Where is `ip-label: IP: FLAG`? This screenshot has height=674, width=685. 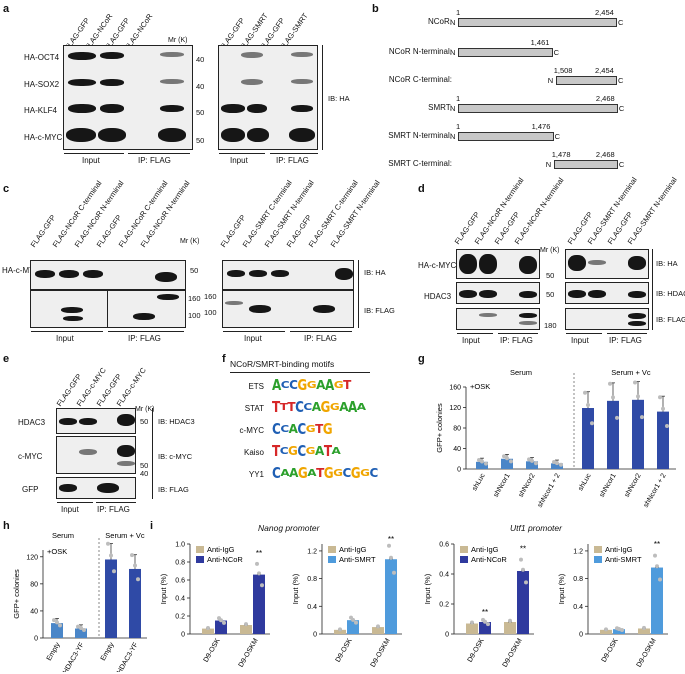 ip-label: IP: FLAG is located at coordinates (516, 340).